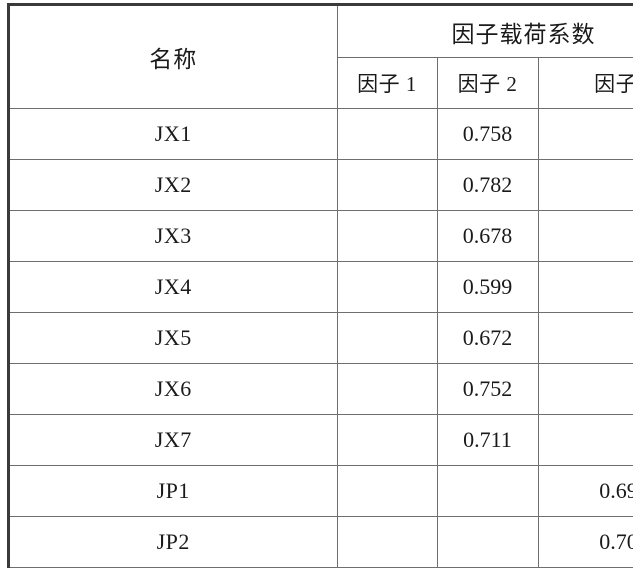 This screenshot has width=633, height=568. I want to click on header-row-sub: 因子 1 因子 2 因子 3, so click(321, 83).